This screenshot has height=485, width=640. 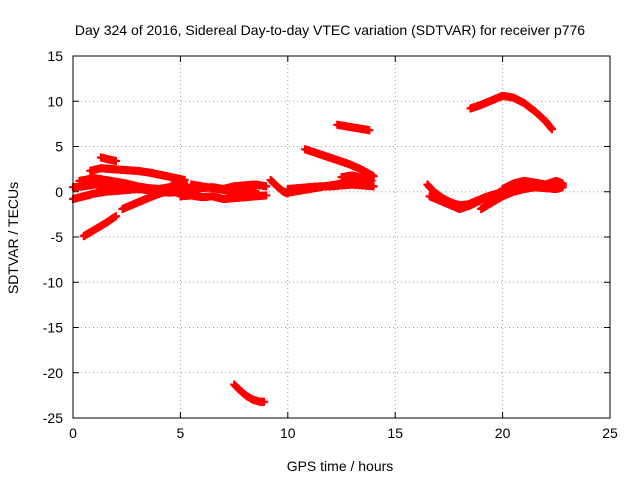 What do you see at coordinates (223, 197) in the screenshot?
I see `series-arc-h` at bounding box center [223, 197].